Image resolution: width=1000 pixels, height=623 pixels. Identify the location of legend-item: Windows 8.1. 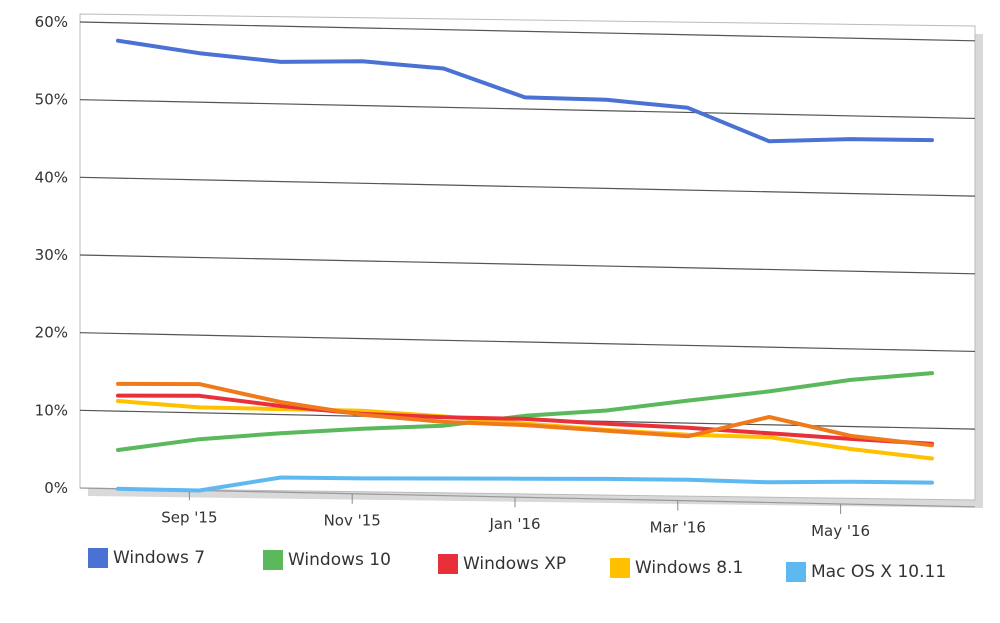
(676, 568).